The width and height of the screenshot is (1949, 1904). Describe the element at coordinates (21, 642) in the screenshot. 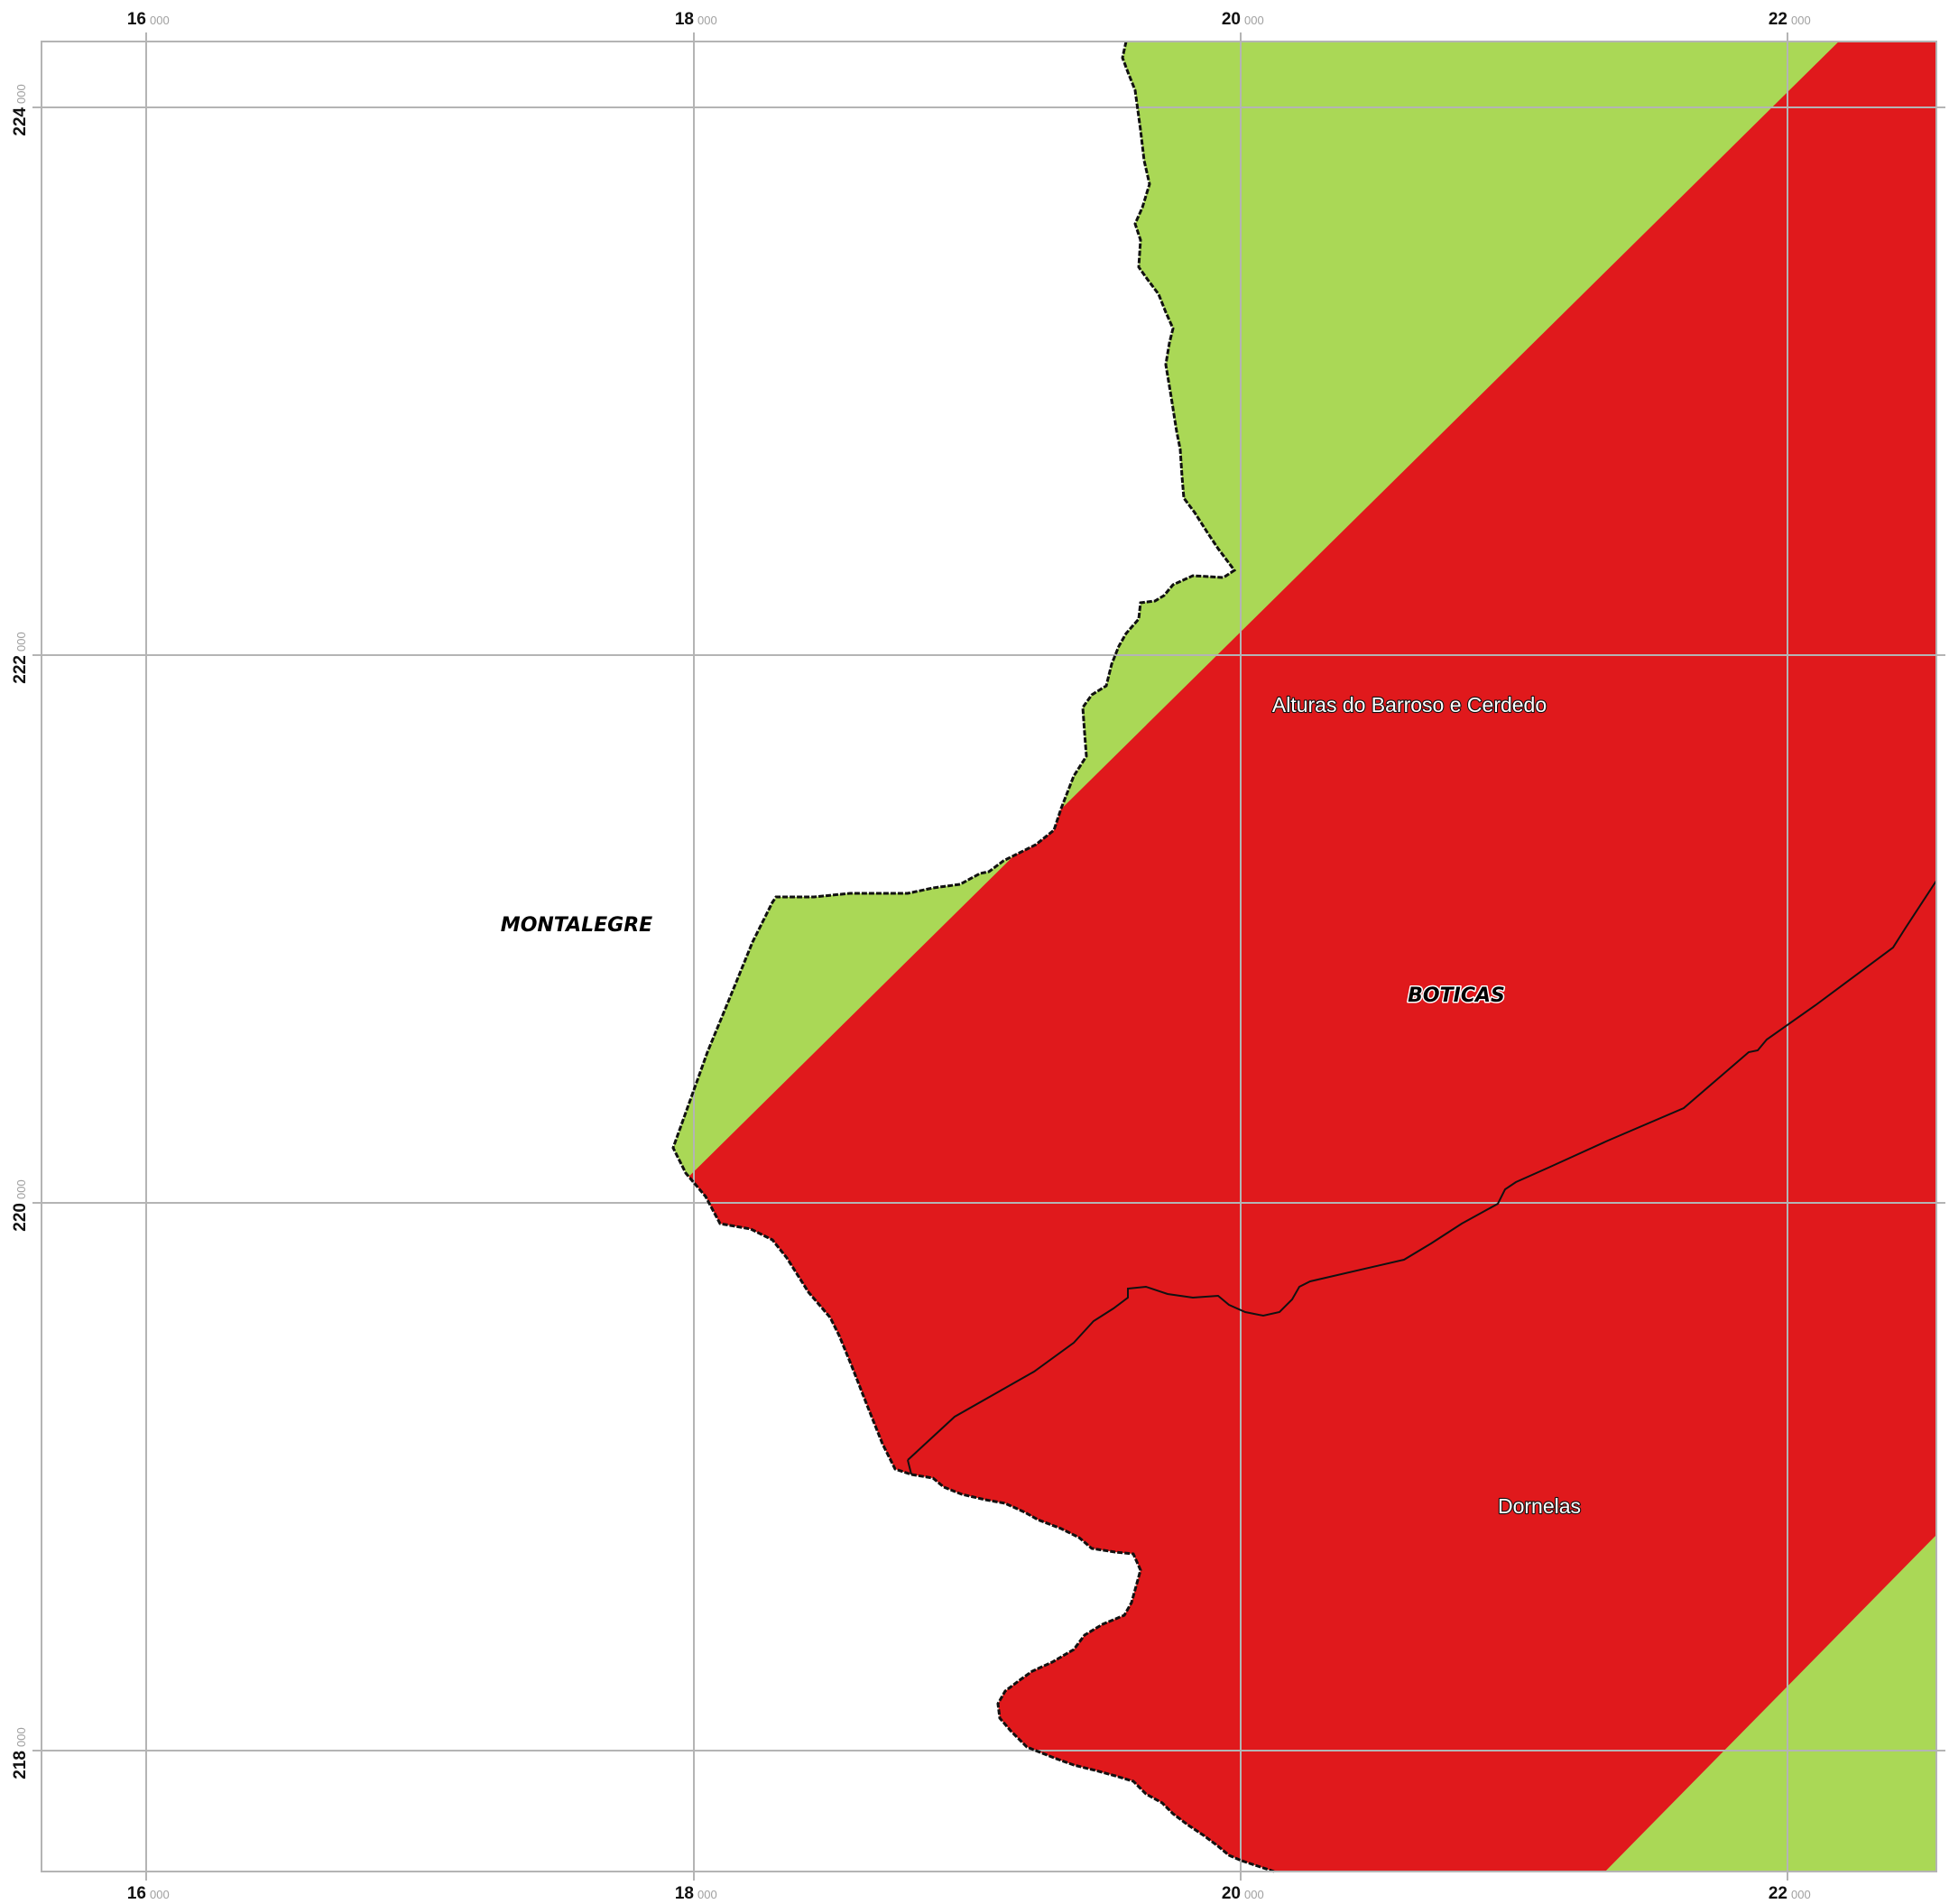

I see `y-label-222-minor: 000` at that location.